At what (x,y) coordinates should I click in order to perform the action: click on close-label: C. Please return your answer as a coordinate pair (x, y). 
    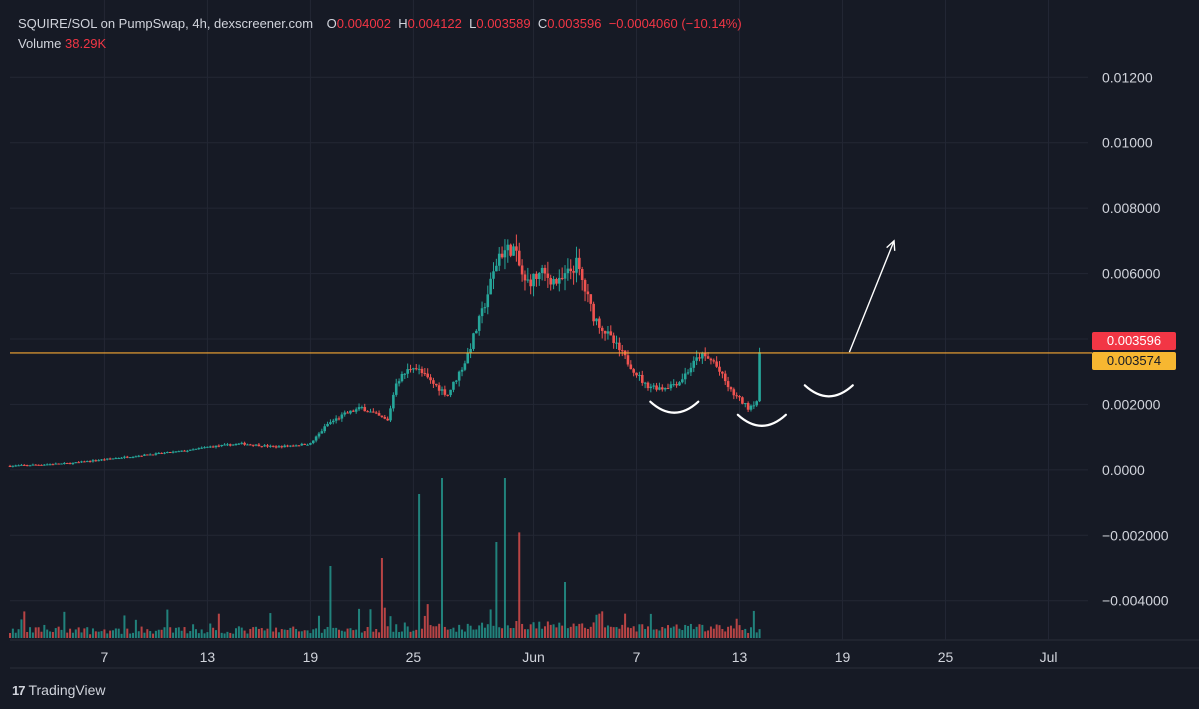
    Looking at the image, I should click on (542, 23).